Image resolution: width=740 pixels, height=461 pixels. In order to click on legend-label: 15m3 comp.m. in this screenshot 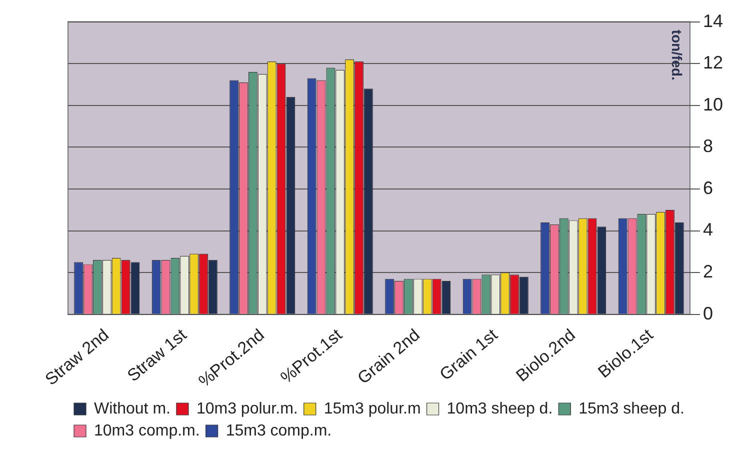, I will do `click(279, 431)`.